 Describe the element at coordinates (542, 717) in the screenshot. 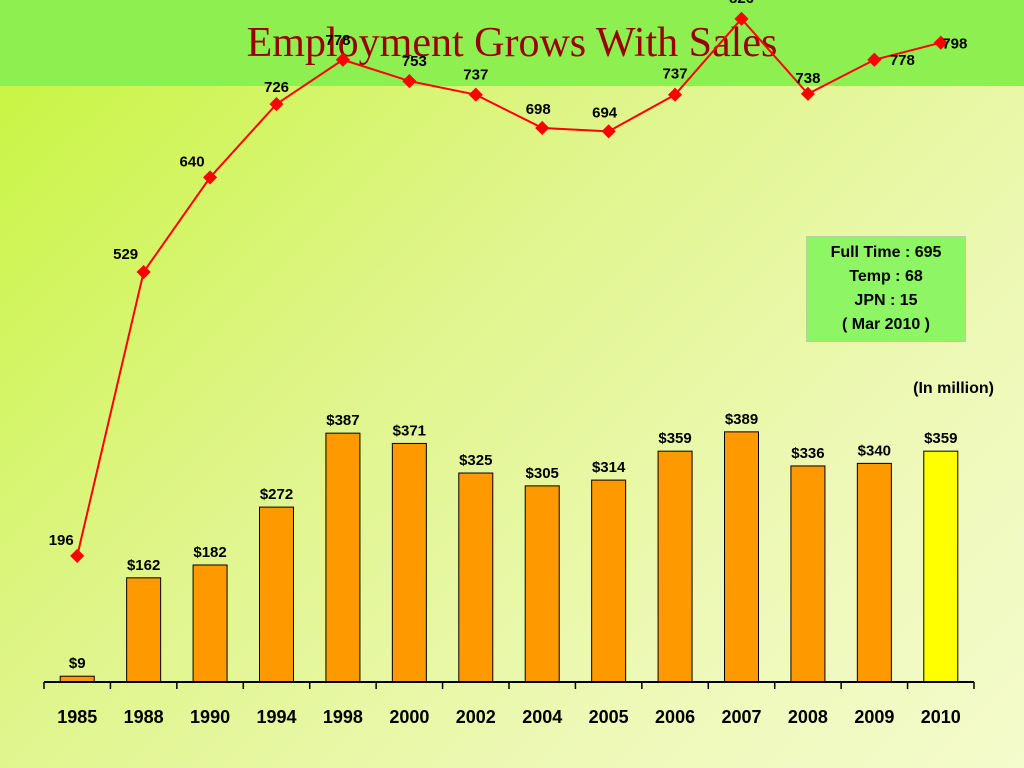

I see `x-tick-label: 2004` at that location.